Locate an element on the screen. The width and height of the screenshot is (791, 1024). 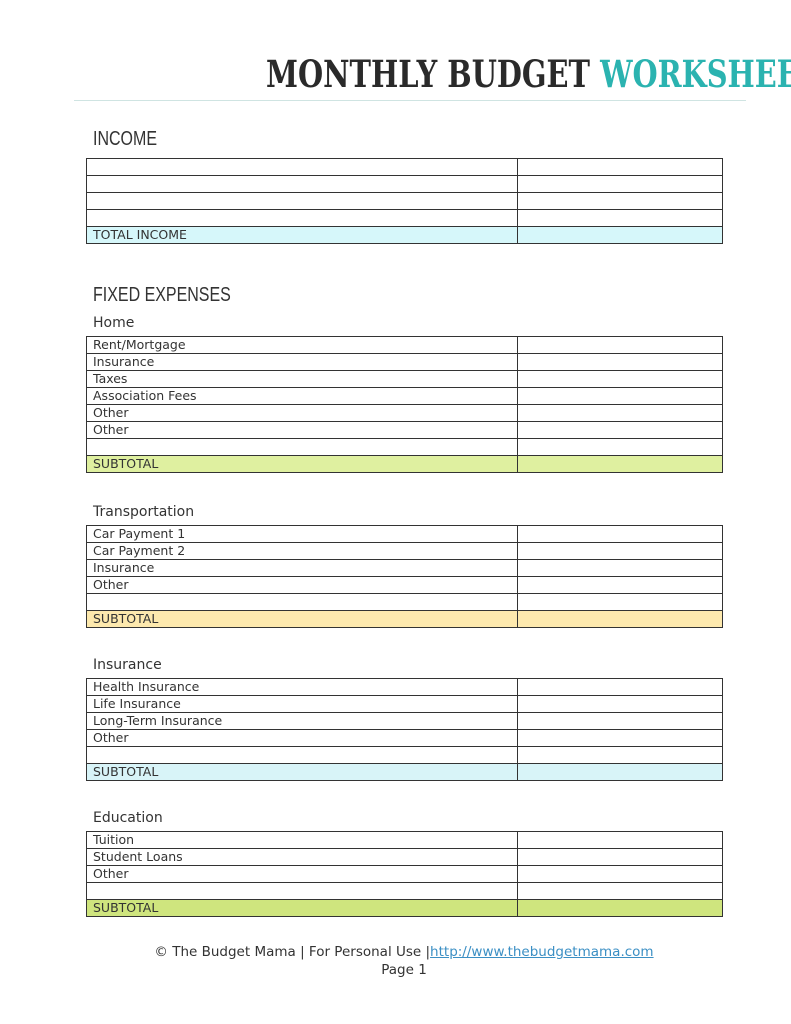
table-row: Association Fees is located at coordinates (404, 396).